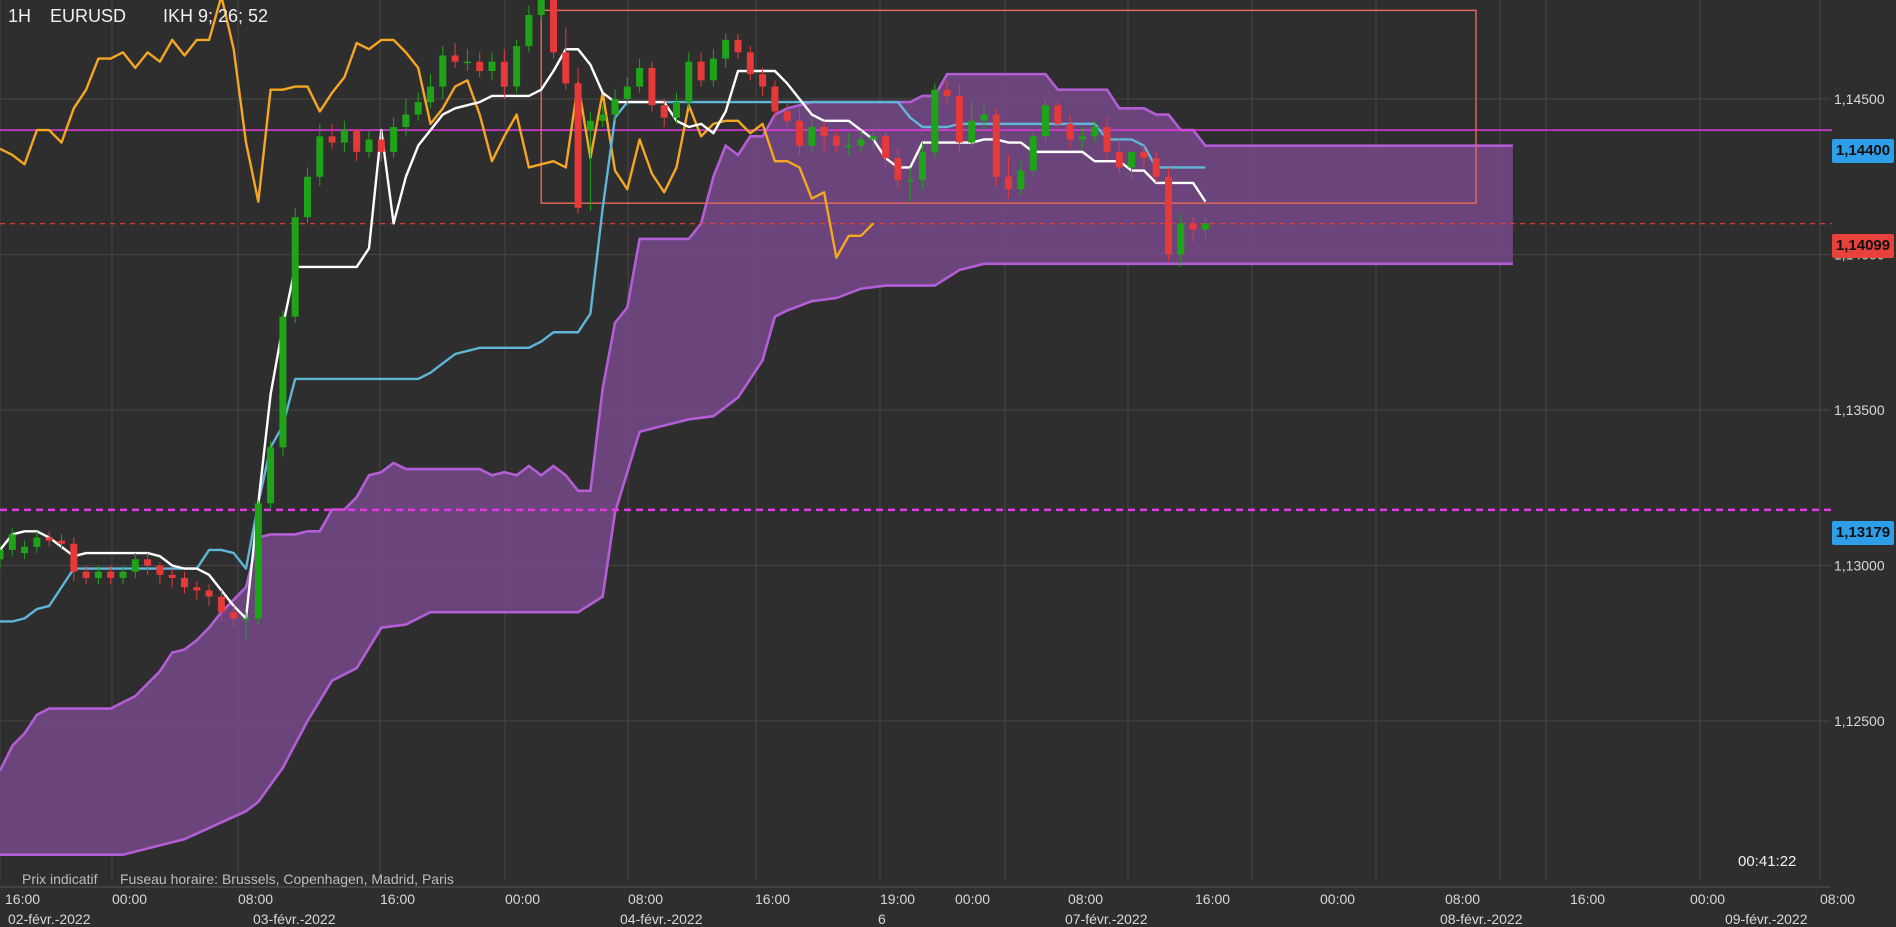 This screenshot has width=1896, height=927. Describe the element at coordinates (88, 16) in the screenshot. I see `symbol-label: EURUSD` at that location.